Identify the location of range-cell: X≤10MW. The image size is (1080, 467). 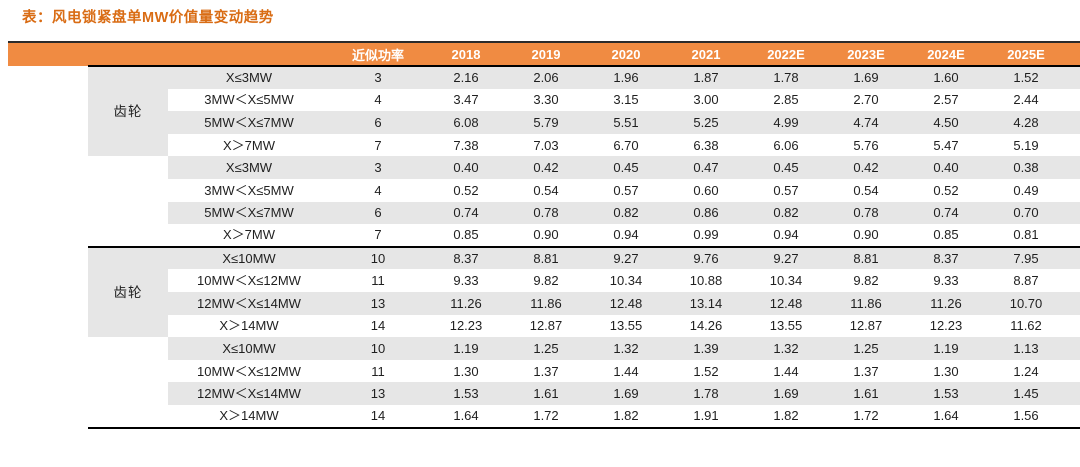
(249, 348).